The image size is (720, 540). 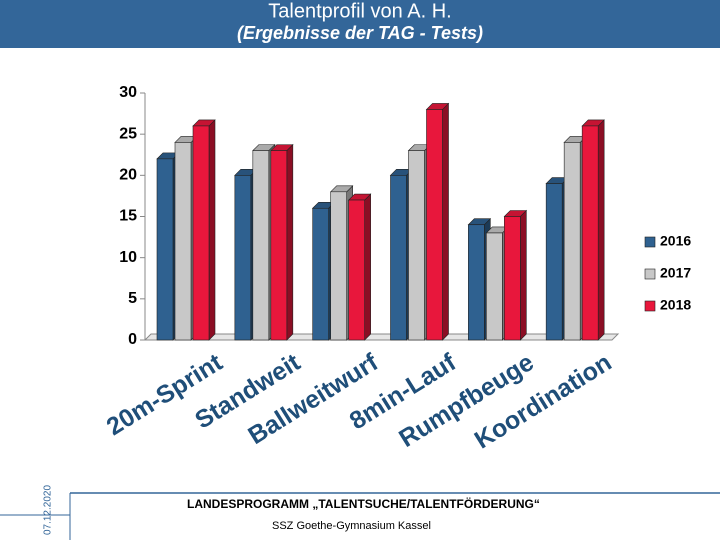 I want to click on x-tick-label: Ballweitwurf, so click(x=313, y=399).